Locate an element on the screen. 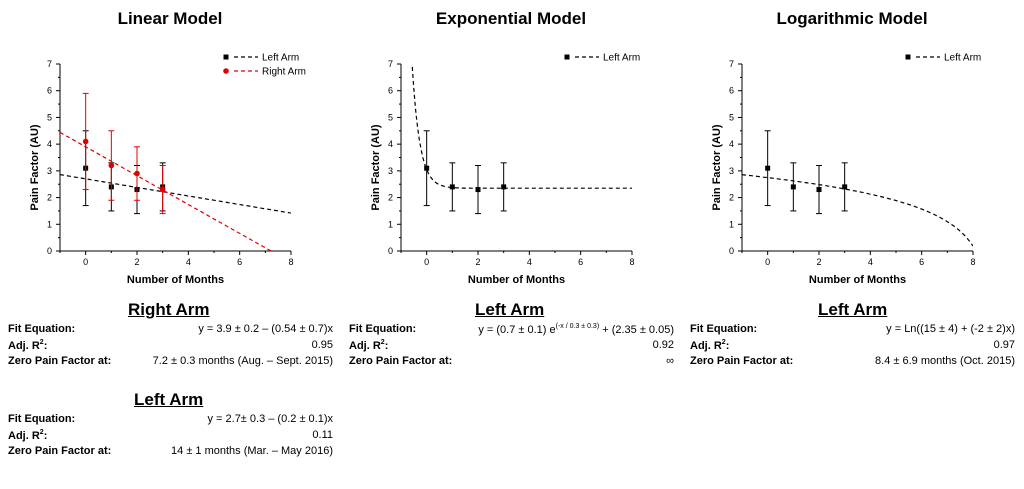 The width and height of the screenshot is (1024, 489). right-arm-zero-value: 7.2 ± 0.3 months (Aug. – Sept. 2015) is located at coordinates (242, 361).